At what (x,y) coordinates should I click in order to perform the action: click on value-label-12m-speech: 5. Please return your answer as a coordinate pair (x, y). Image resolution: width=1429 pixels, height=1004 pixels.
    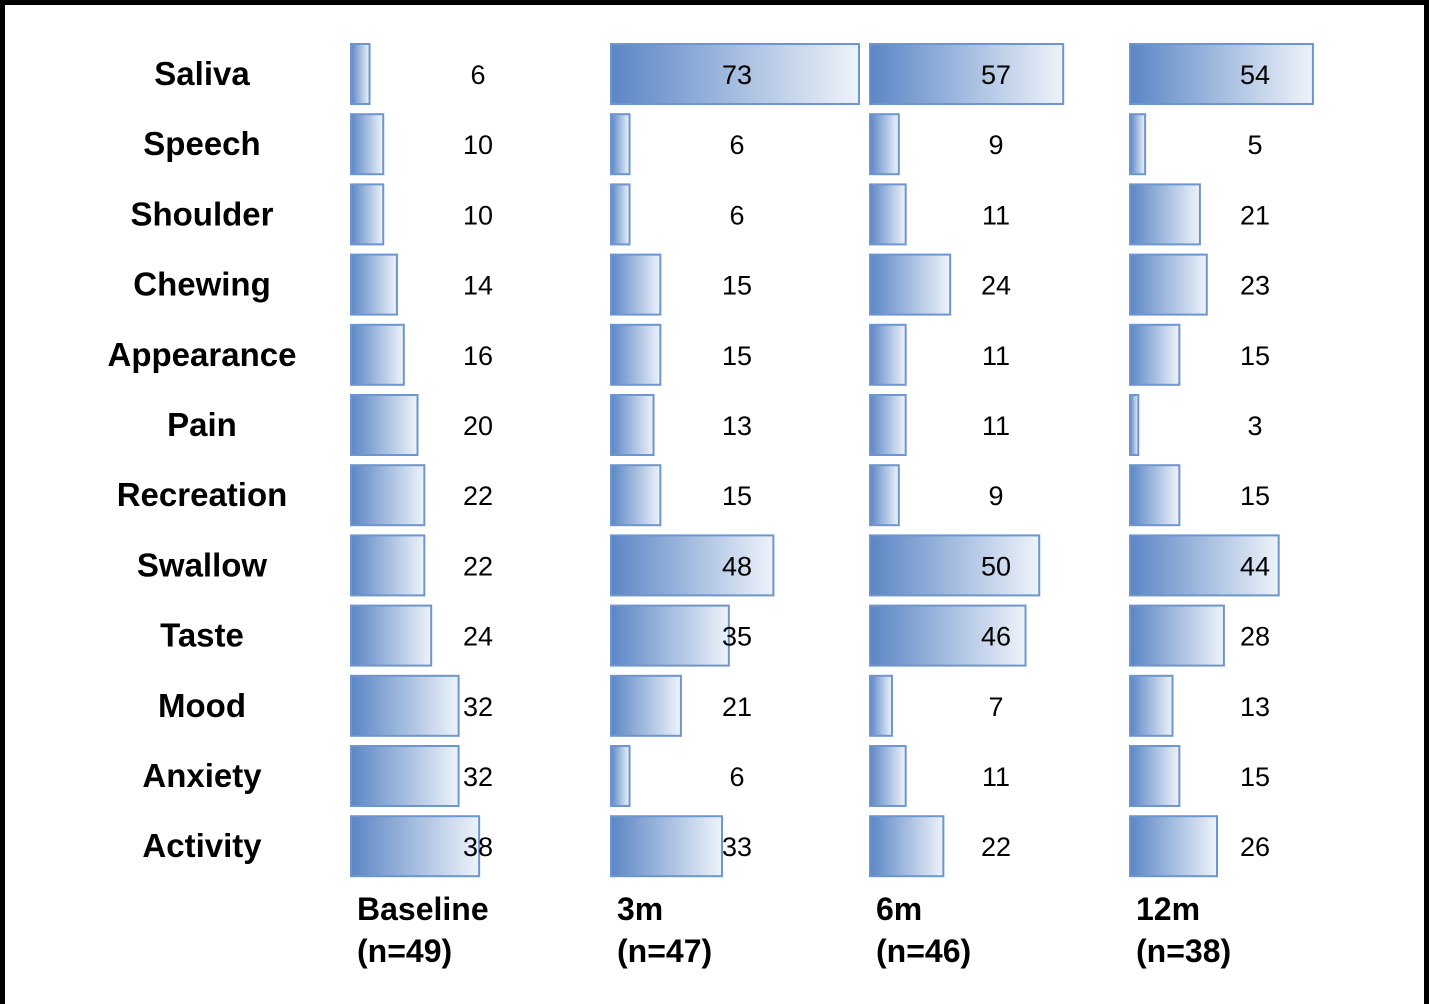
    Looking at the image, I should click on (1254, 145).